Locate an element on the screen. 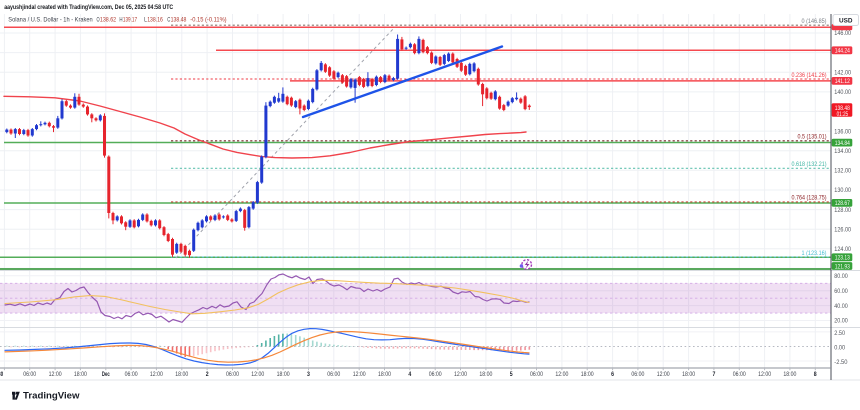 This screenshot has width=860, height=410. svg-text: 124.00 is located at coordinates (842, 249).